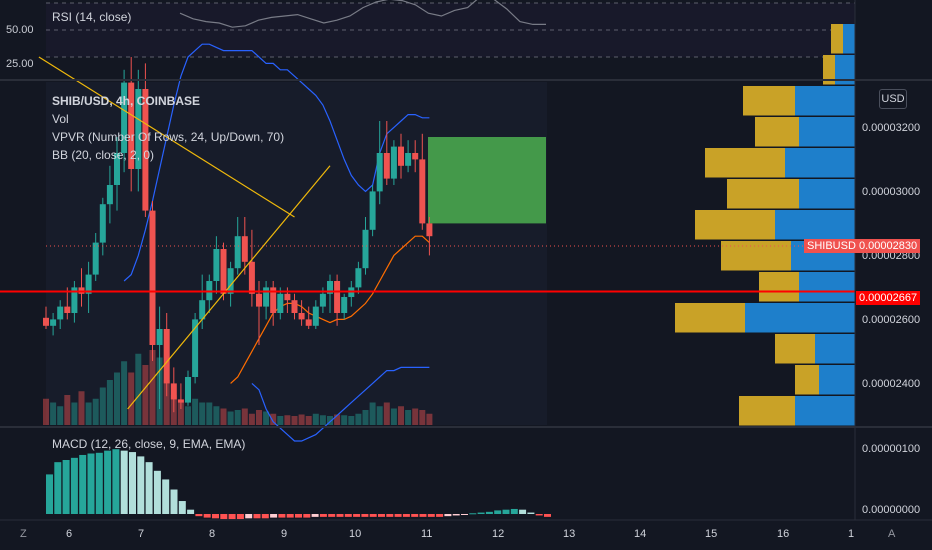 This screenshot has height=550, width=932. What do you see at coordinates (103, 155) in the screenshot?
I see `bb-legend: BB (20, close, 2, 0)` at bounding box center [103, 155].